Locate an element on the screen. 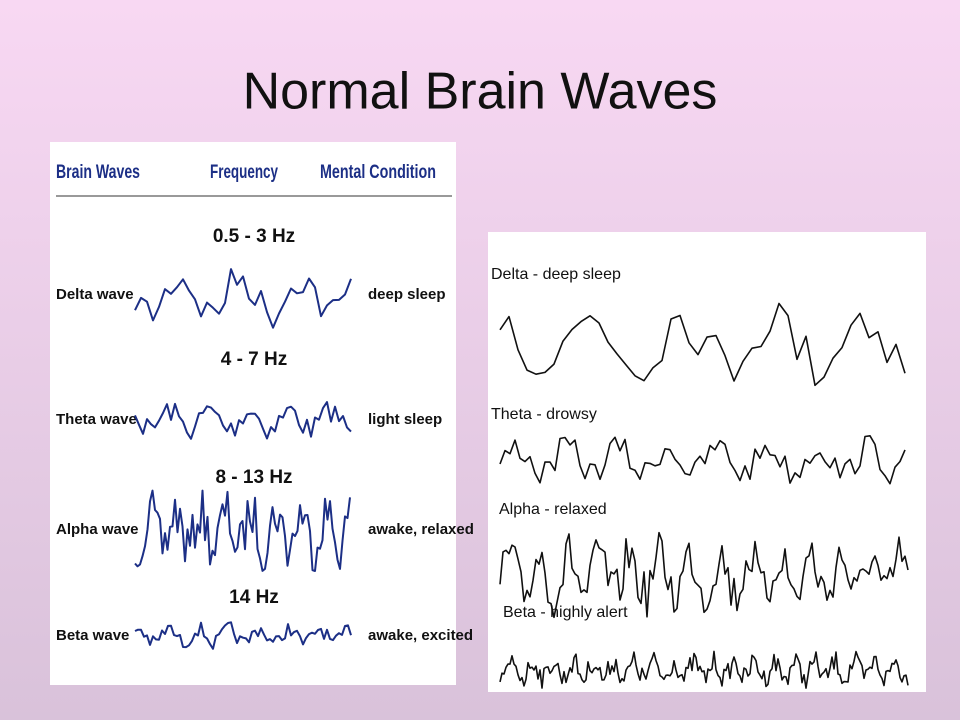 This screenshot has height=725, width=960. wave-label: Delta - deep sleep is located at coordinates (556, 274).